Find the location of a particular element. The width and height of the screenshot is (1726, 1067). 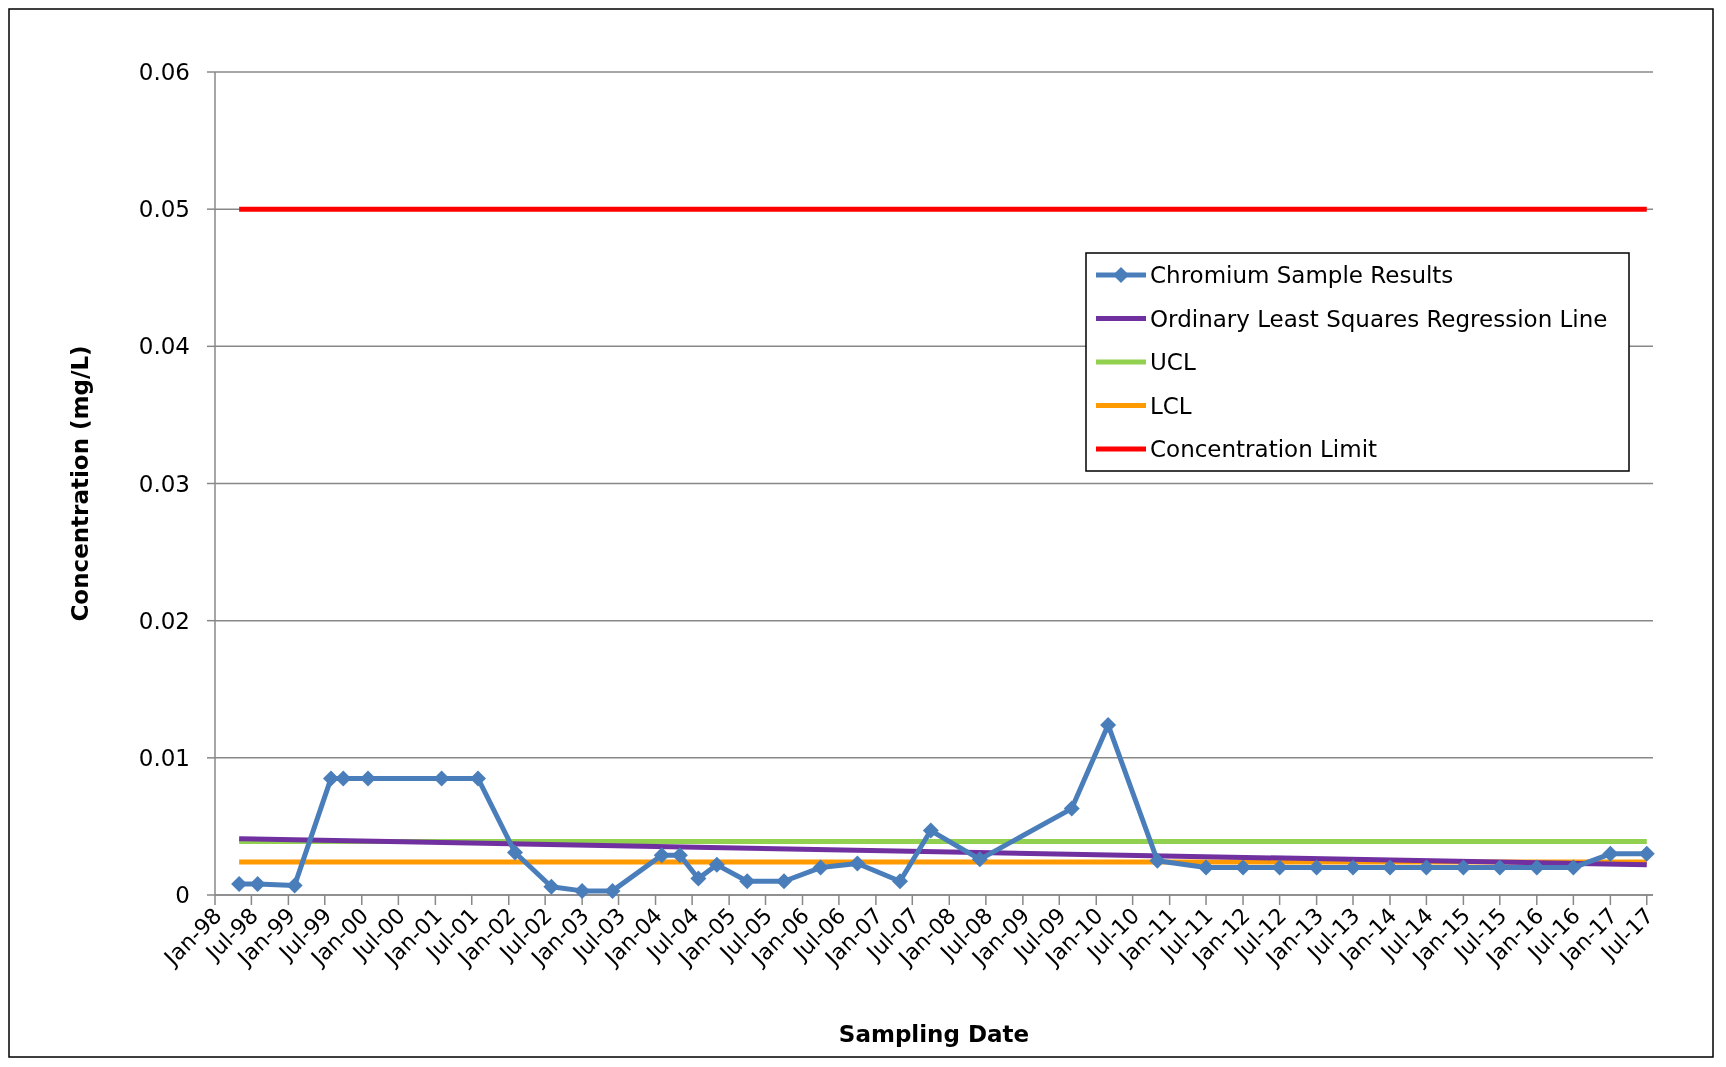

legend-label: UCL is located at coordinates (1173, 362).